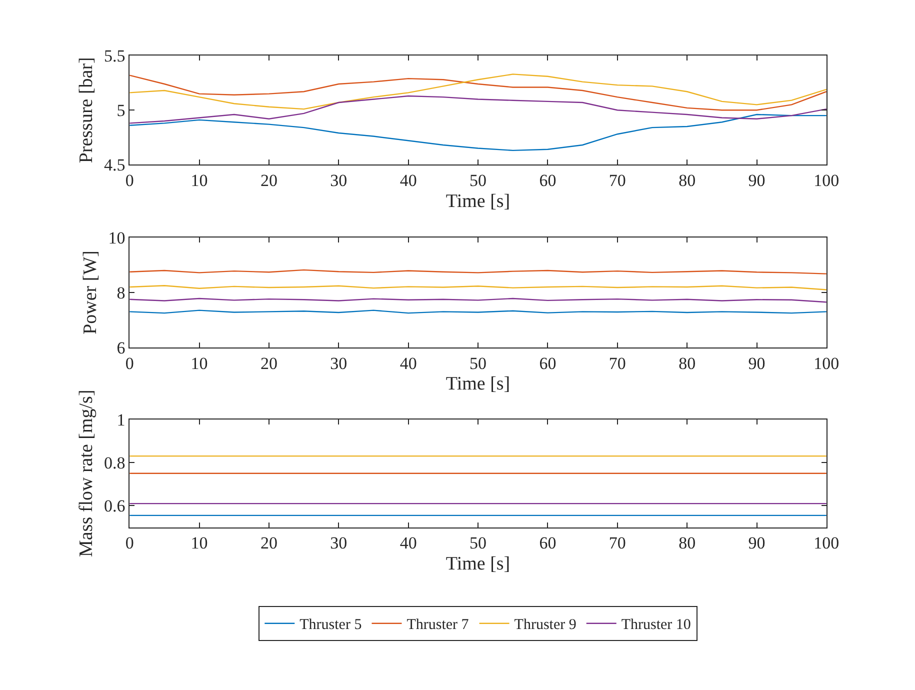 Image resolution: width=915 pixels, height=690 pixels. Describe the element at coordinates (115, 463) in the screenshot. I see `y-tick-label: 0.8` at that location.